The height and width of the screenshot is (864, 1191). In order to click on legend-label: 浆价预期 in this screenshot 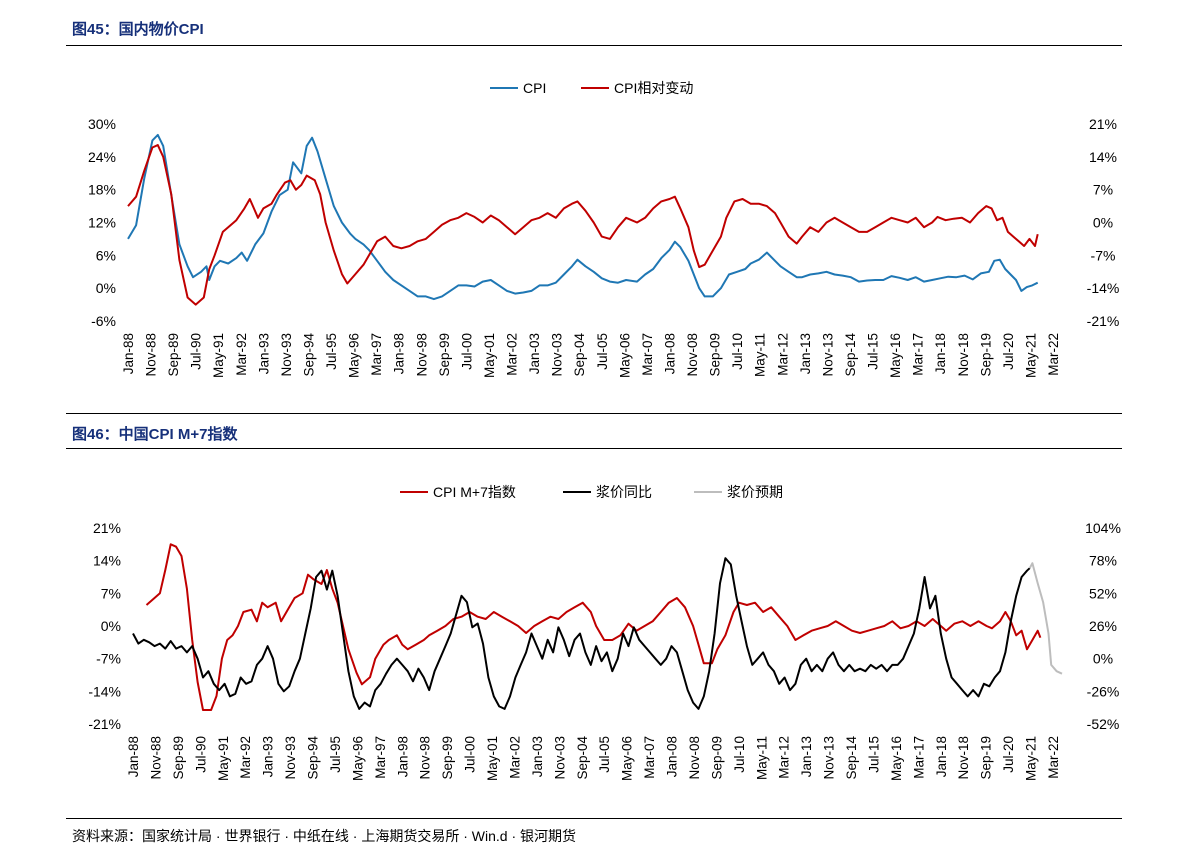, I will do `click(755, 492)`.